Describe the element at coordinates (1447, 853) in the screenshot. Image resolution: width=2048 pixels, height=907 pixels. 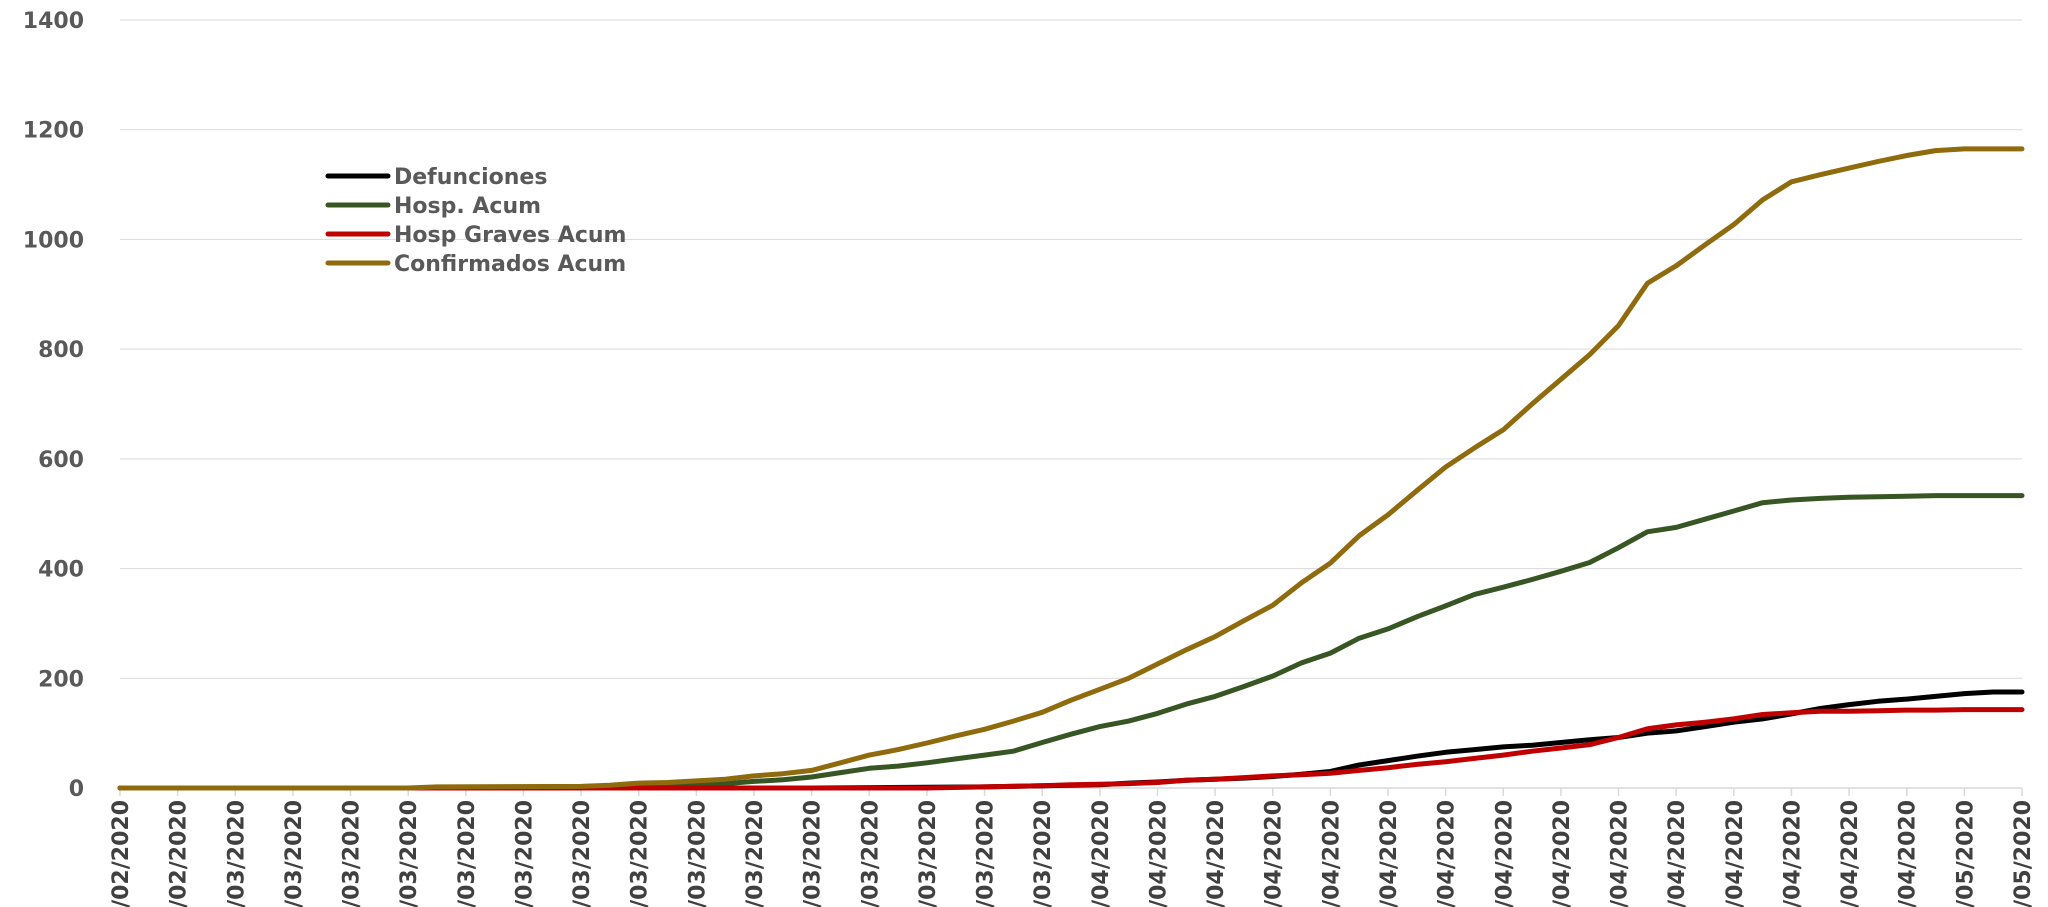
I see `x-tick-label: 13/04/2020` at that location.